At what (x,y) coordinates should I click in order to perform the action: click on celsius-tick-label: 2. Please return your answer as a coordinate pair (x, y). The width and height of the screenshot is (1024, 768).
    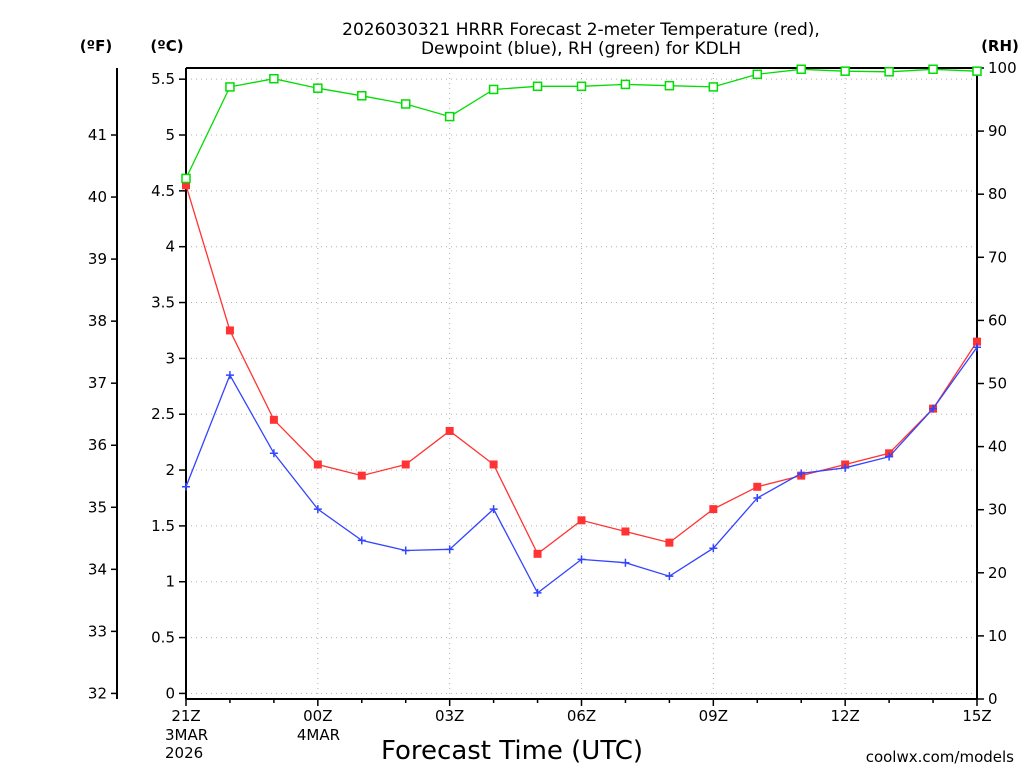
    Looking at the image, I should click on (170, 470).